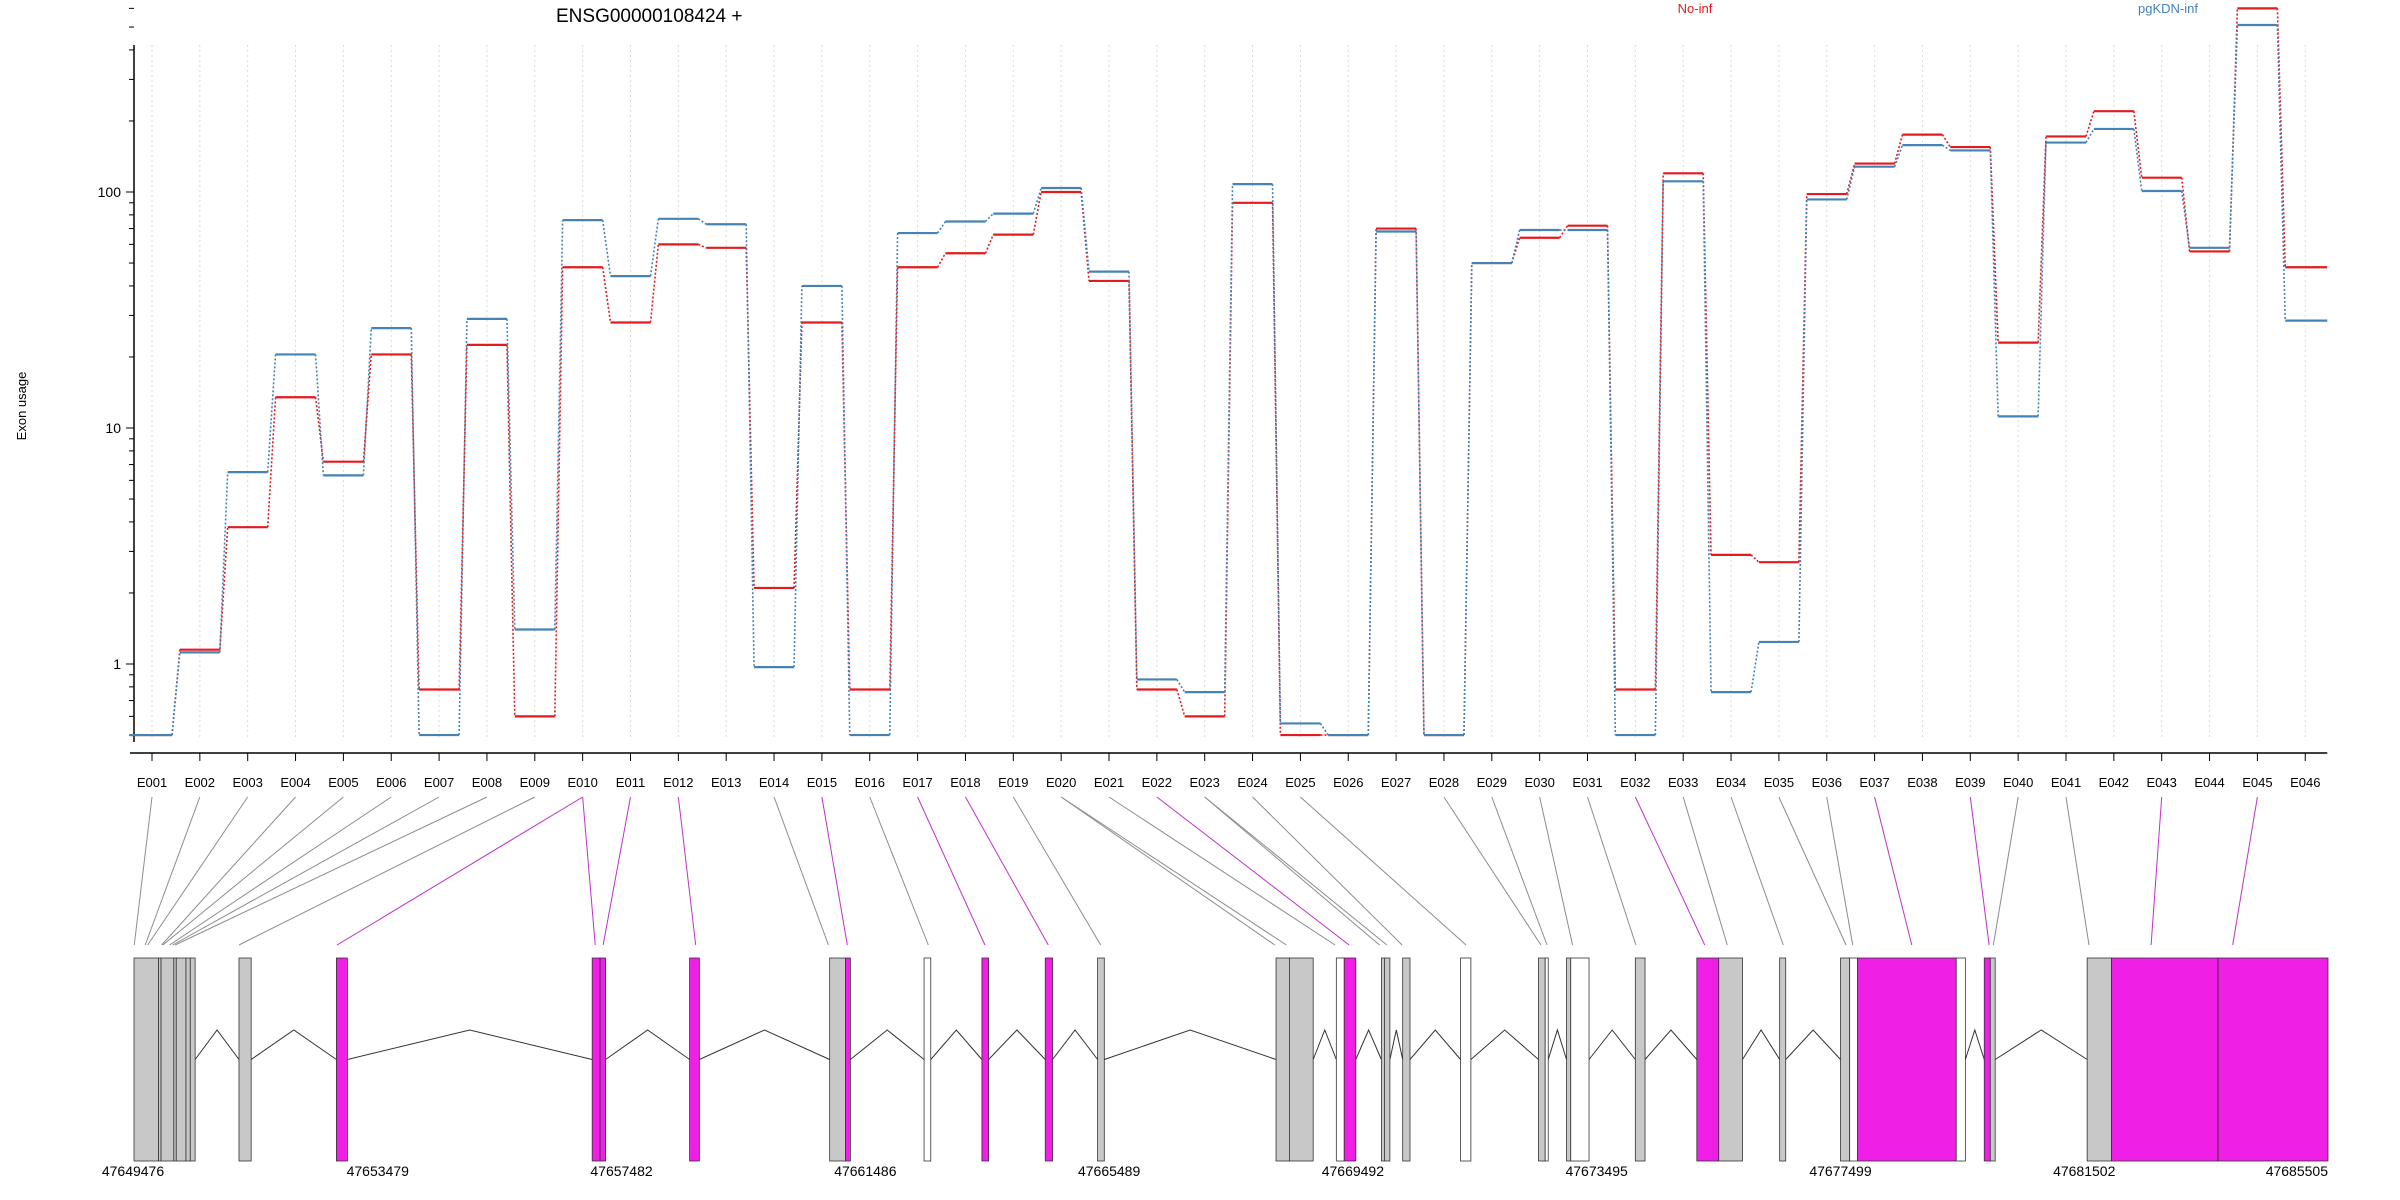 This screenshot has height=1200, width=2400. I want to click on x-tick-label-E041: E041, so click(2066, 782).